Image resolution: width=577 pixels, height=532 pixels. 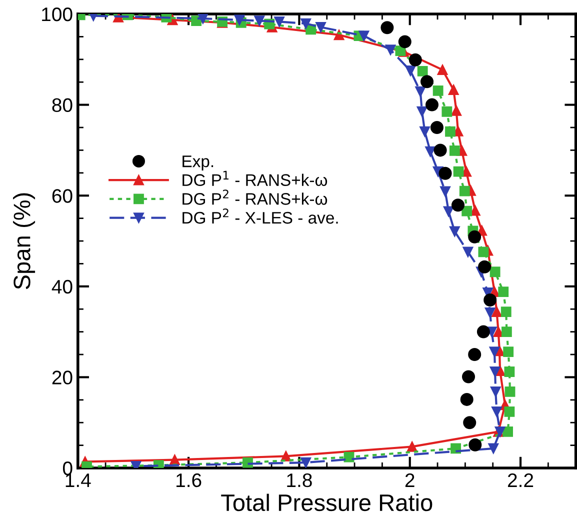 I want to click on y-tick-label: 60, so click(x=62, y=196).